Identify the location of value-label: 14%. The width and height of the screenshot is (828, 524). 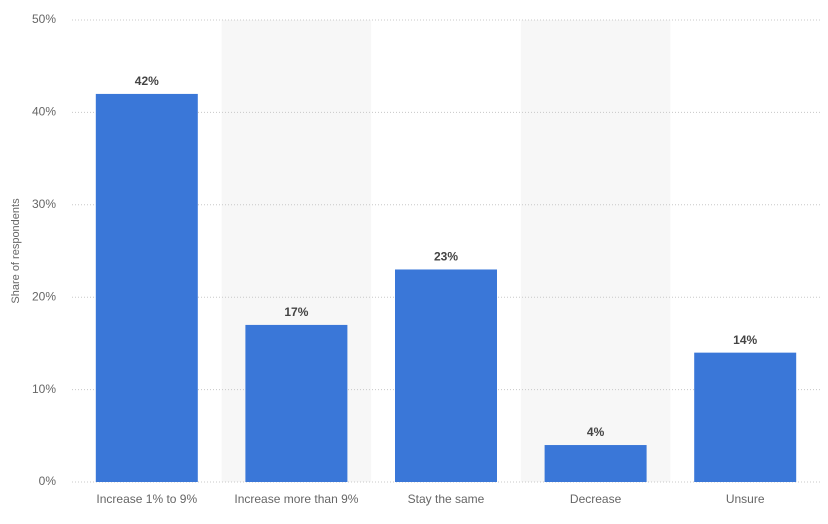
(745, 340).